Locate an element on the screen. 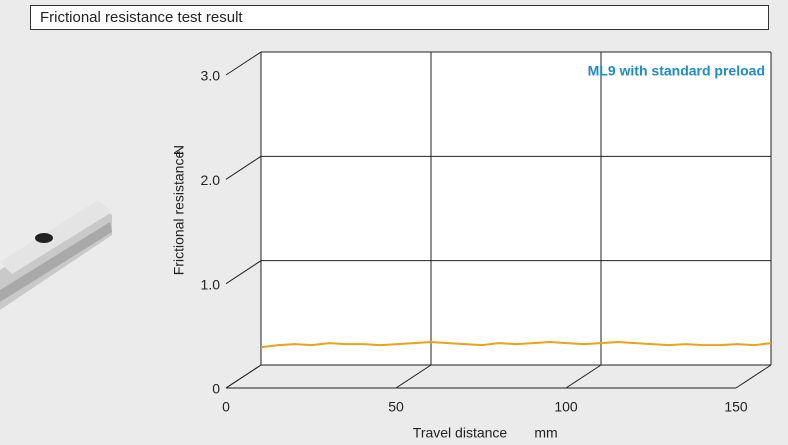 This screenshot has width=788, height=445. rail-photo is located at coordinates (56, 255).